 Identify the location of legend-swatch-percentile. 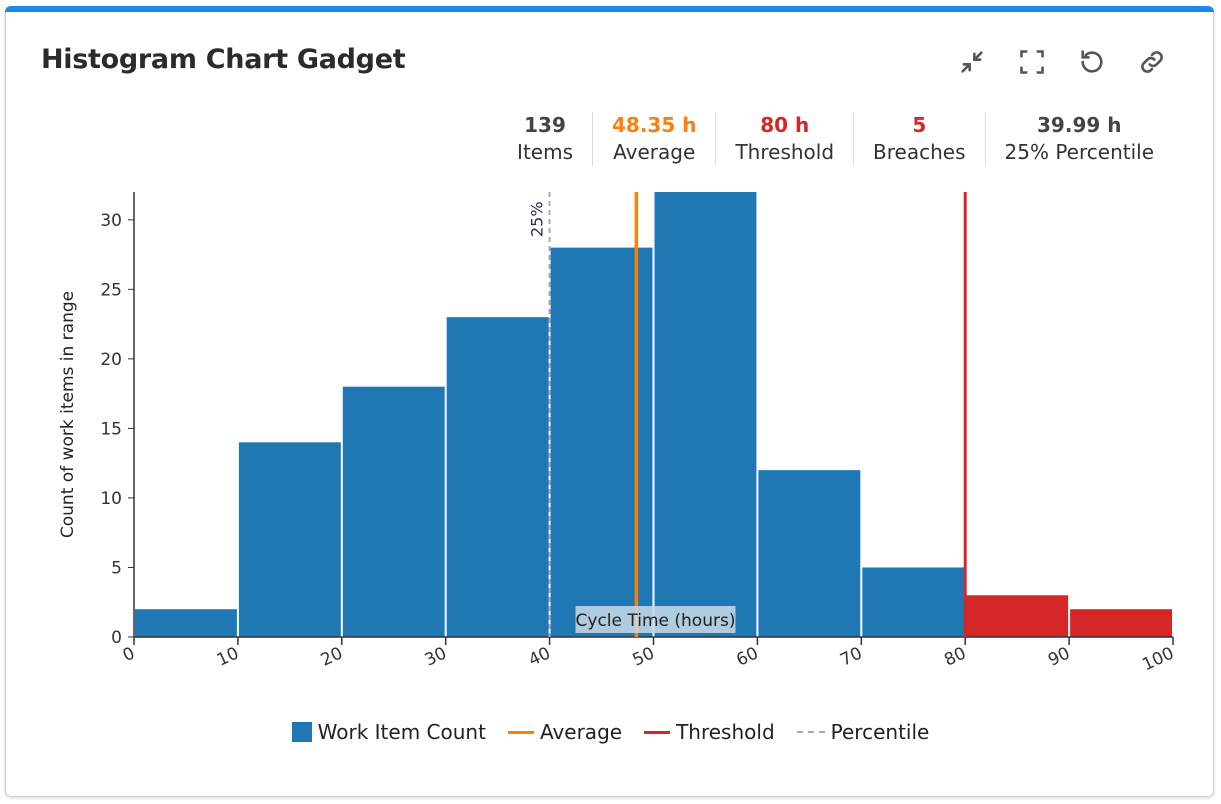
(810, 732).